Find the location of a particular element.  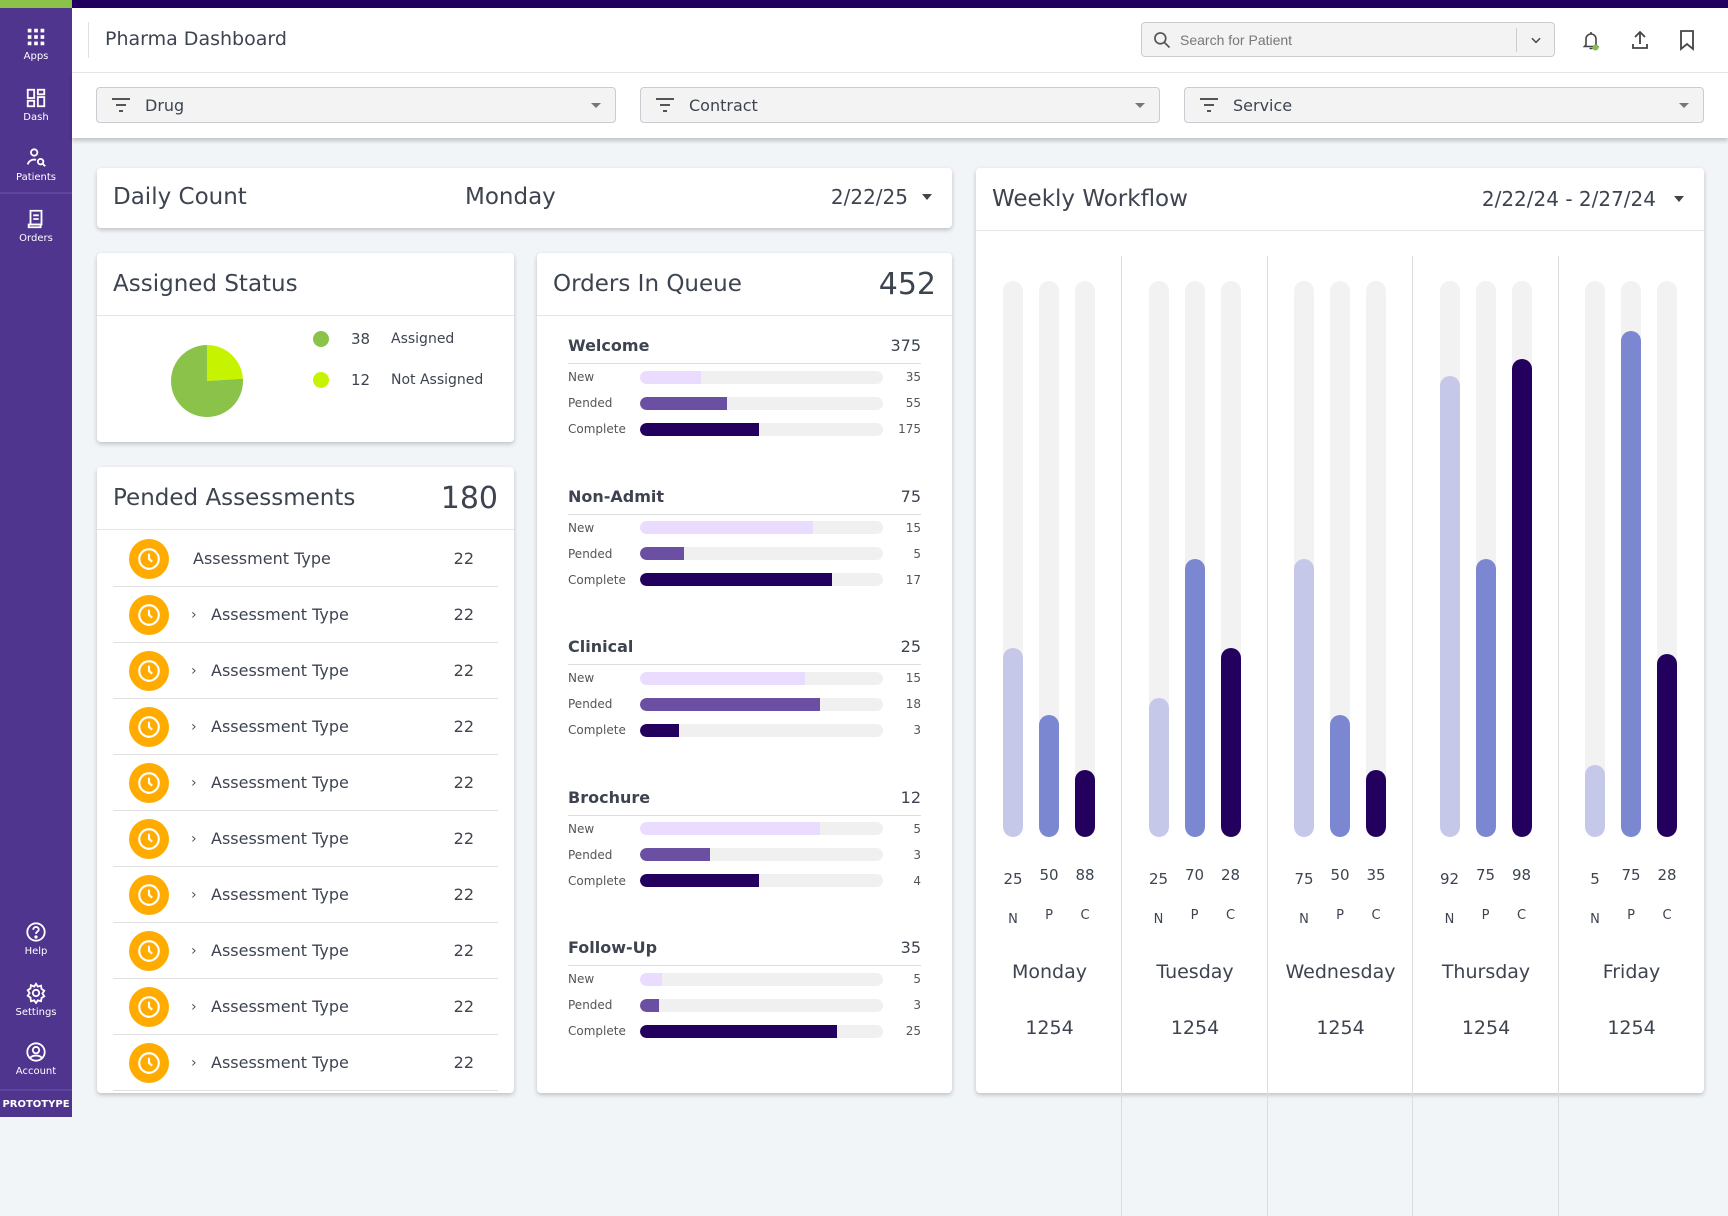

pie-slice-not-assigned is located at coordinates (225, 363).